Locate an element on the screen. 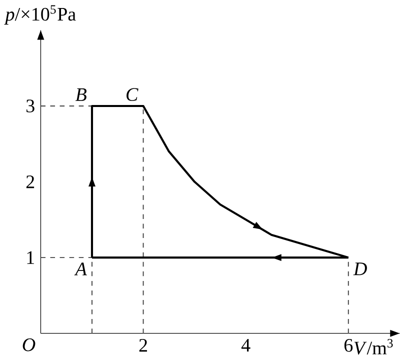 The image size is (400, 360). x-tick-label: 2 is located at coordinates (143, 345).